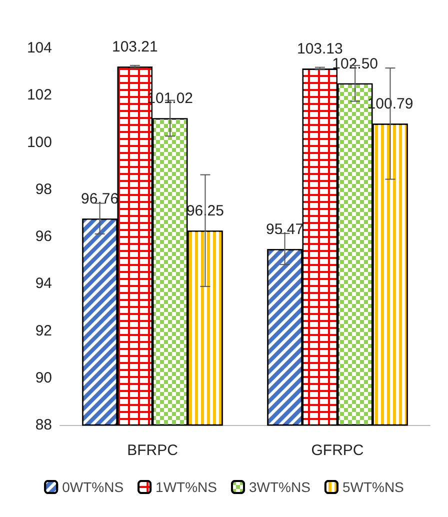 This screenshot has height=517, width=448. What do you see at coordinates (39, 95) in the screenshot?
I see `y-tick-label: 102` at bounding box center [39, 95].